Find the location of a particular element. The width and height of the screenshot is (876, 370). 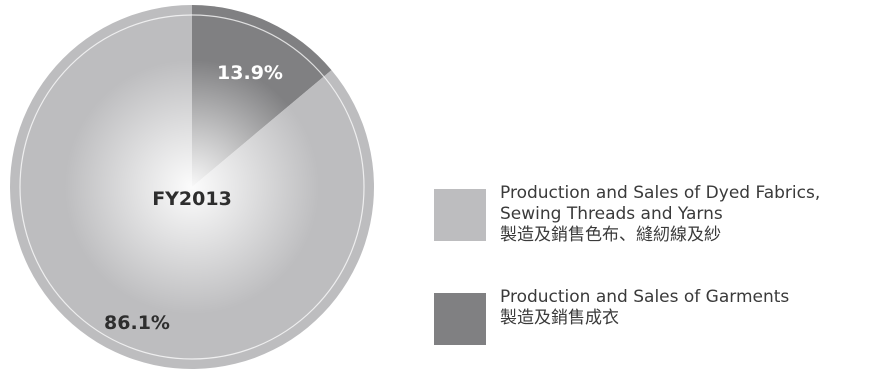

legend-label-garments-en: Production and Sales of Garments is located at coordinates (645, 297).